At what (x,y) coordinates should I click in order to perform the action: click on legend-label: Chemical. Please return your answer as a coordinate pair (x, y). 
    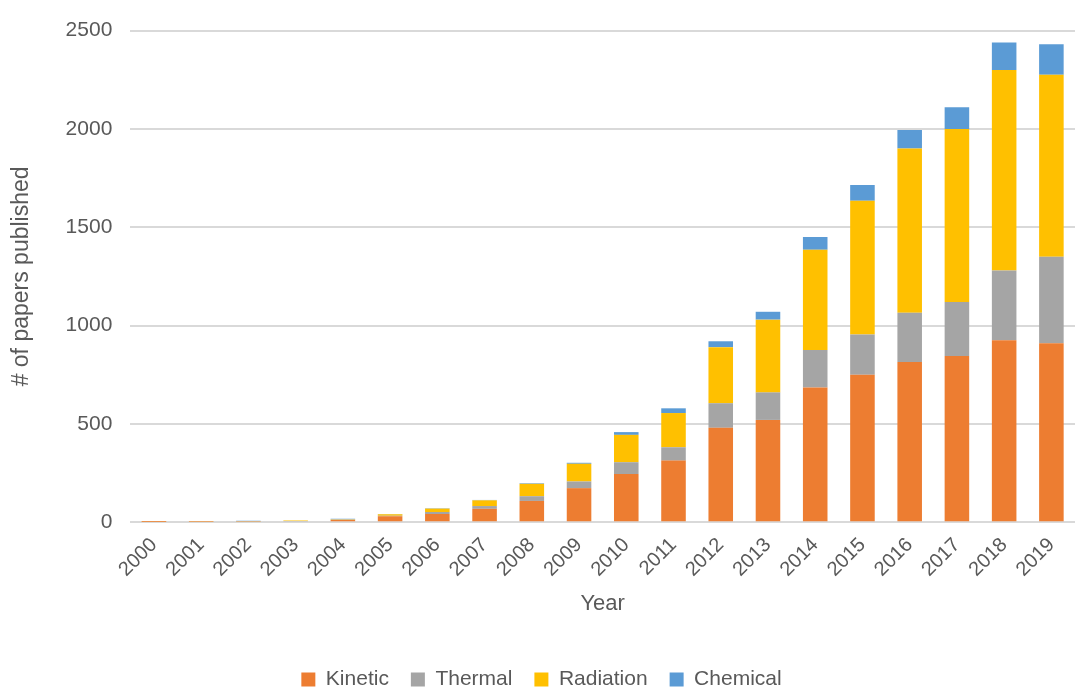
    Looking at the image, I should click on (738, 678).